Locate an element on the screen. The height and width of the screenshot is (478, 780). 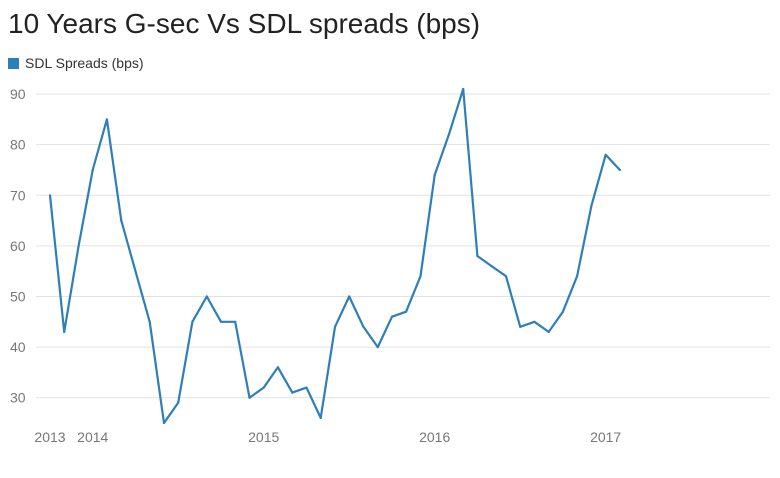
y-tick-label: 80 is located at coordinates (18, 145).